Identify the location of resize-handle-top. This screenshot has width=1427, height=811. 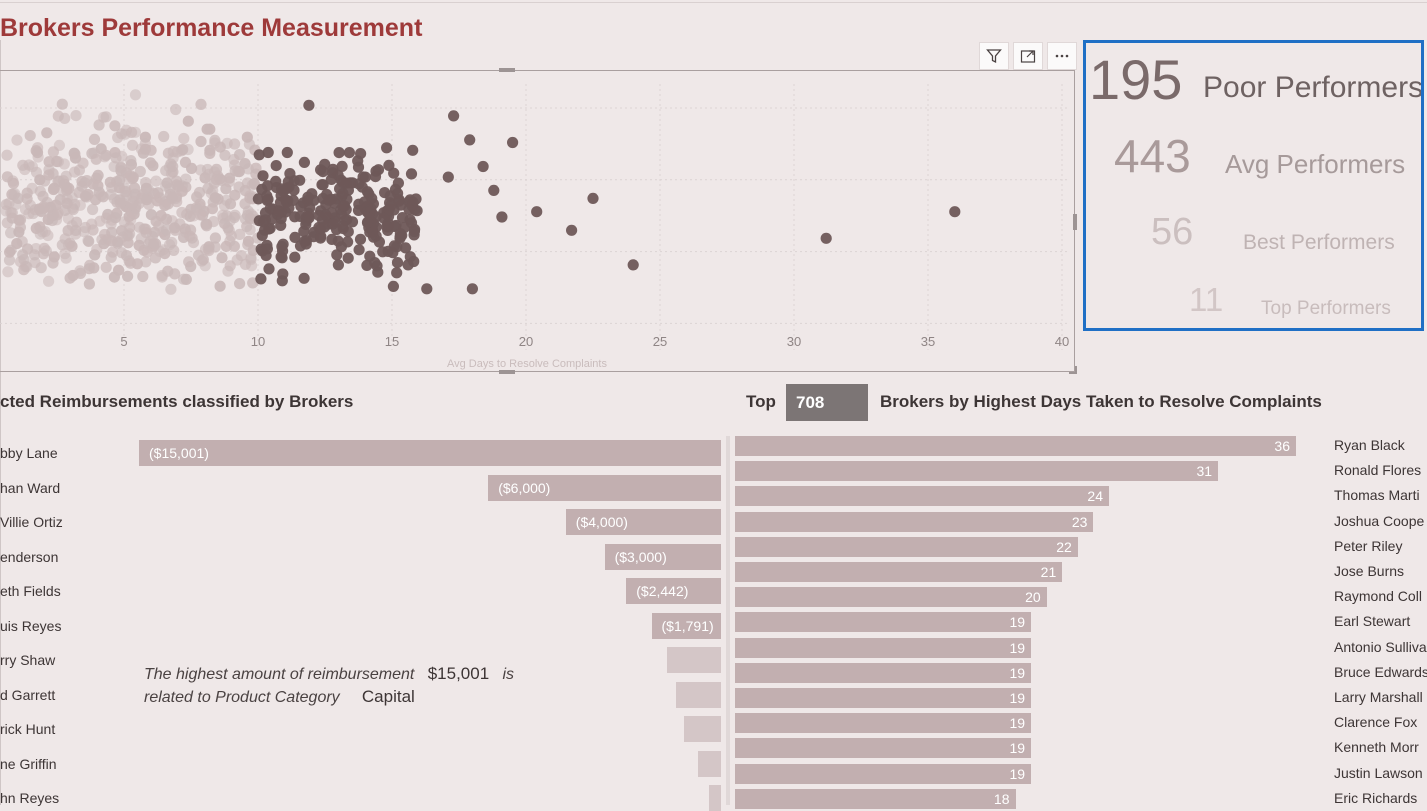
(507, 70).